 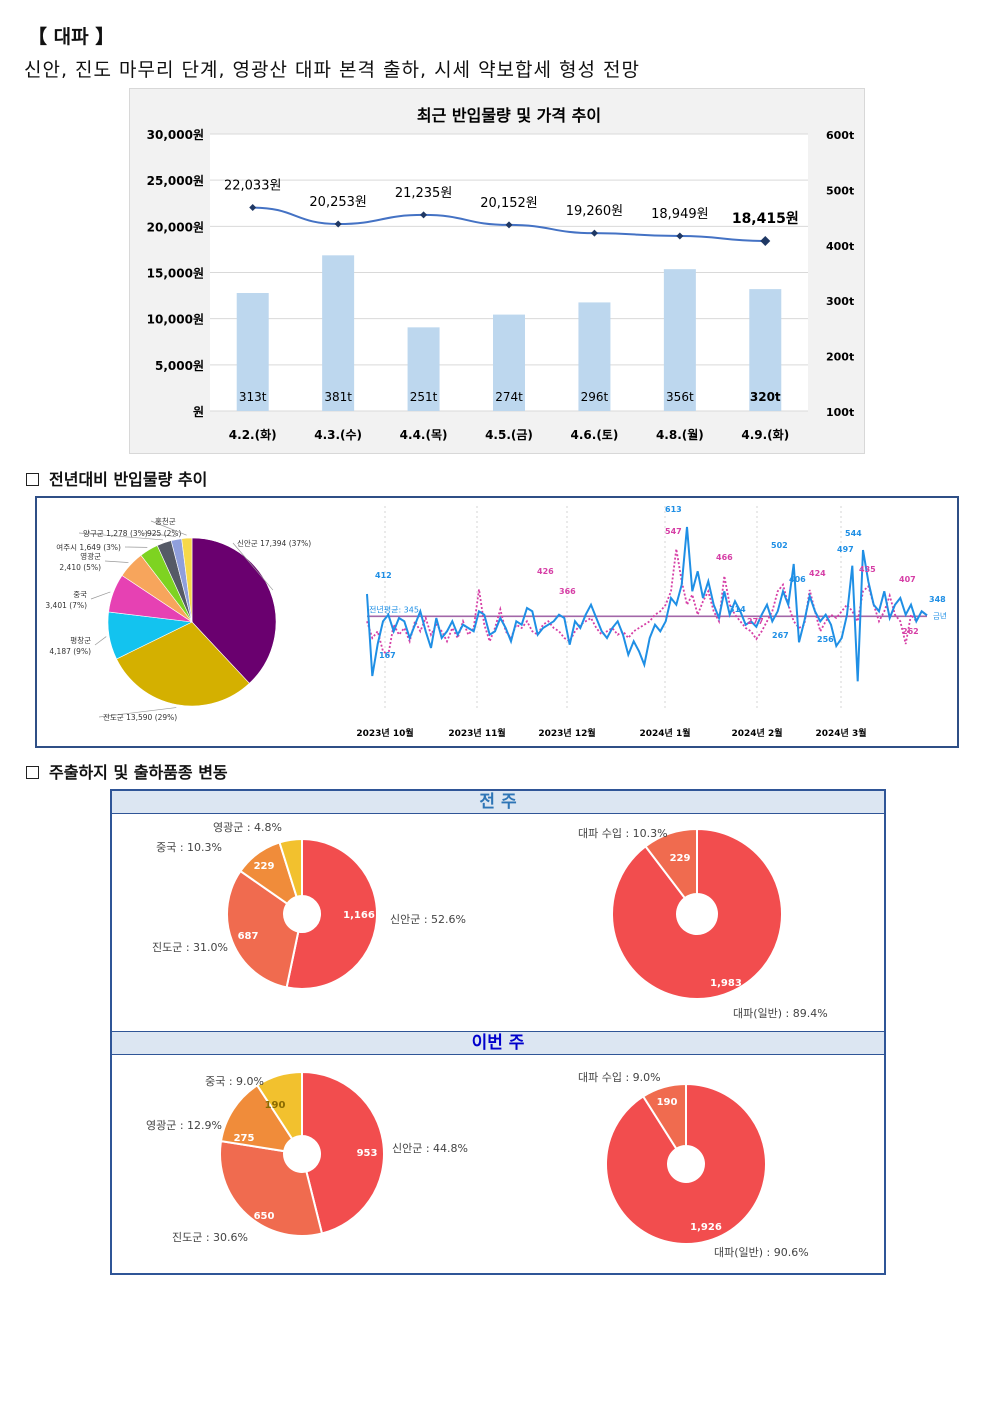 I want to click on left-tick-label: 10,000원, so click(x=175, y=320).